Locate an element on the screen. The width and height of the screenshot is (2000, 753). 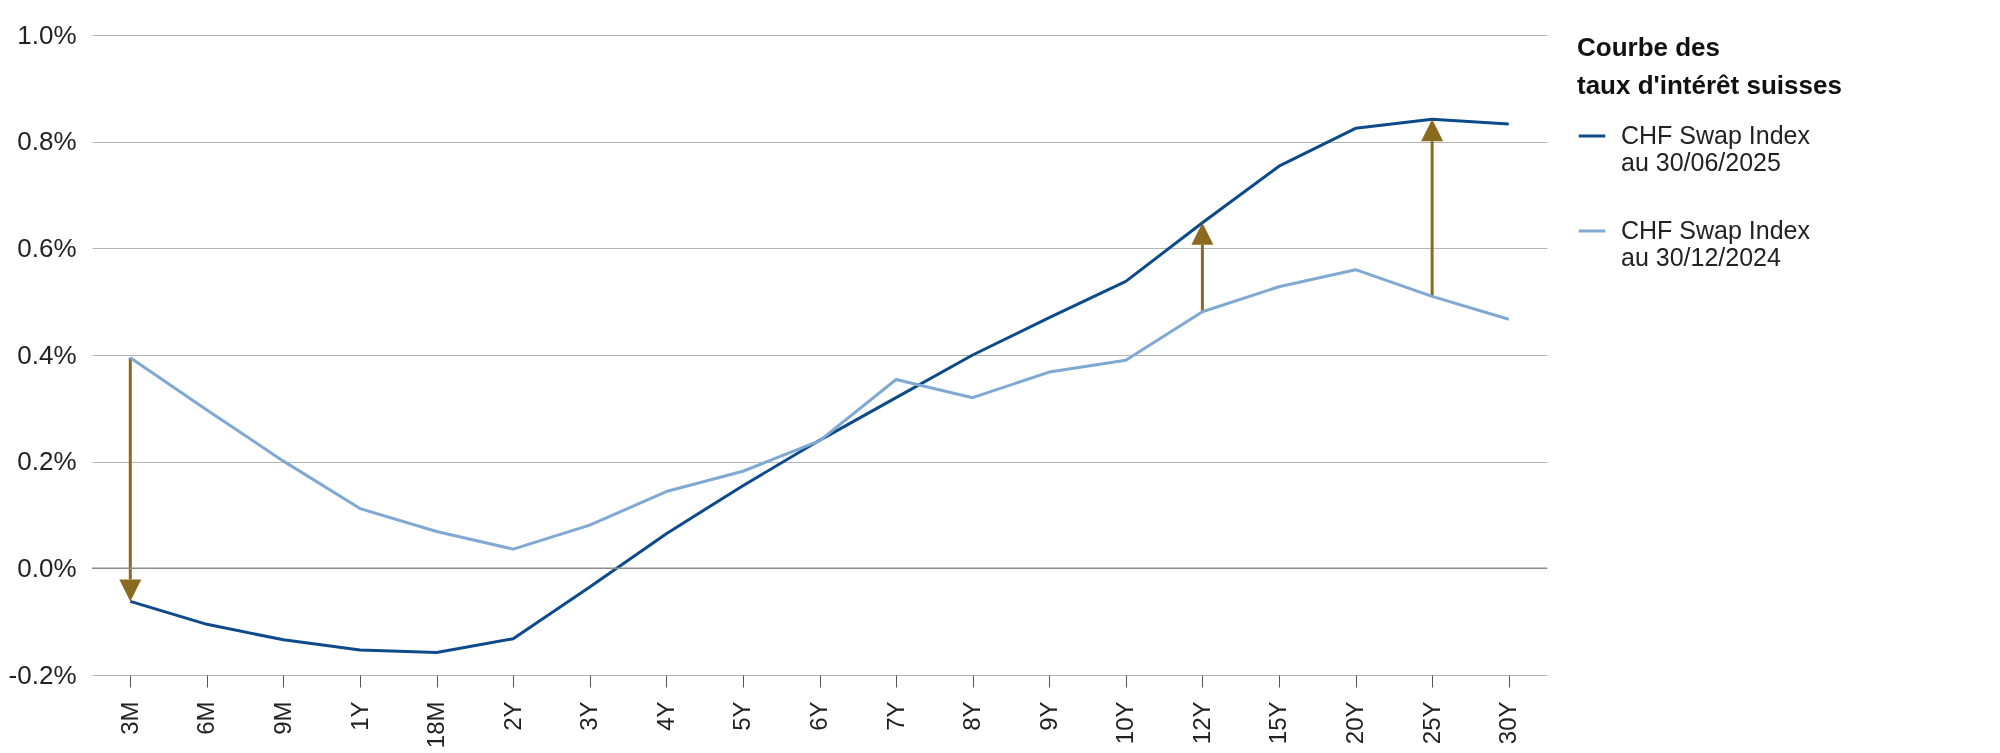
x-tick-label: 18M is located at coordinates (436, 725).